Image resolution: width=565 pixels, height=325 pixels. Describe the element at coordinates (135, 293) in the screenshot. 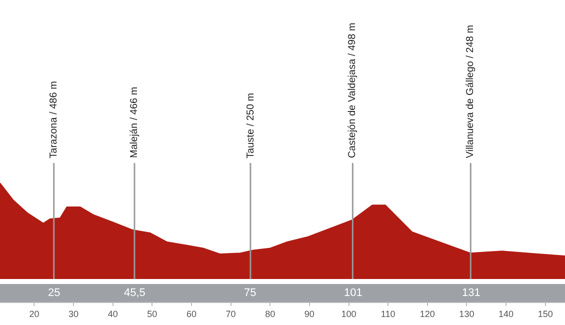

I see `text: 45,5` at that location.